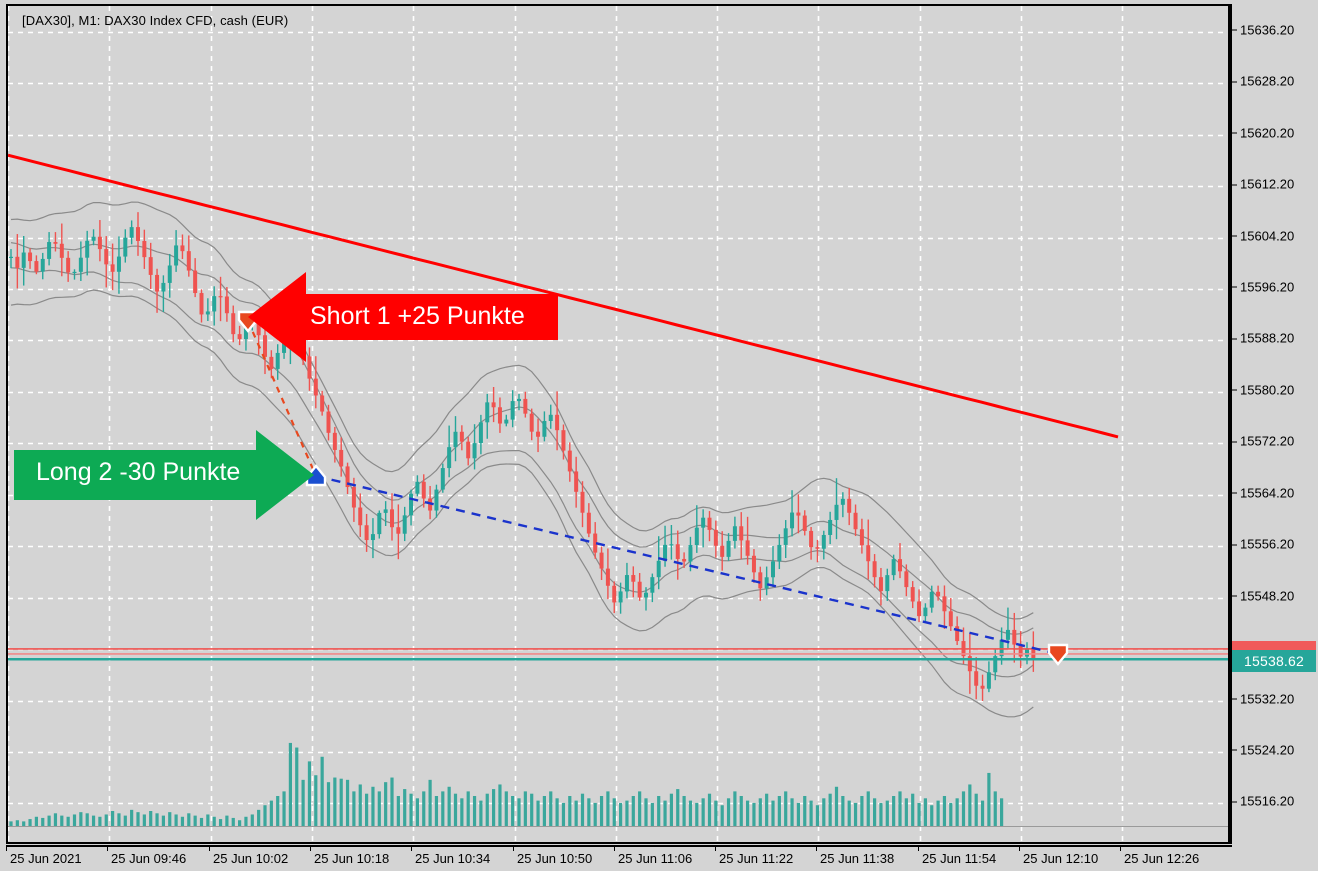 This screenshot has height=871, width=1318. I want to click on short-trade-callout: Short 1 +25 Punkte, so click(403, 317).